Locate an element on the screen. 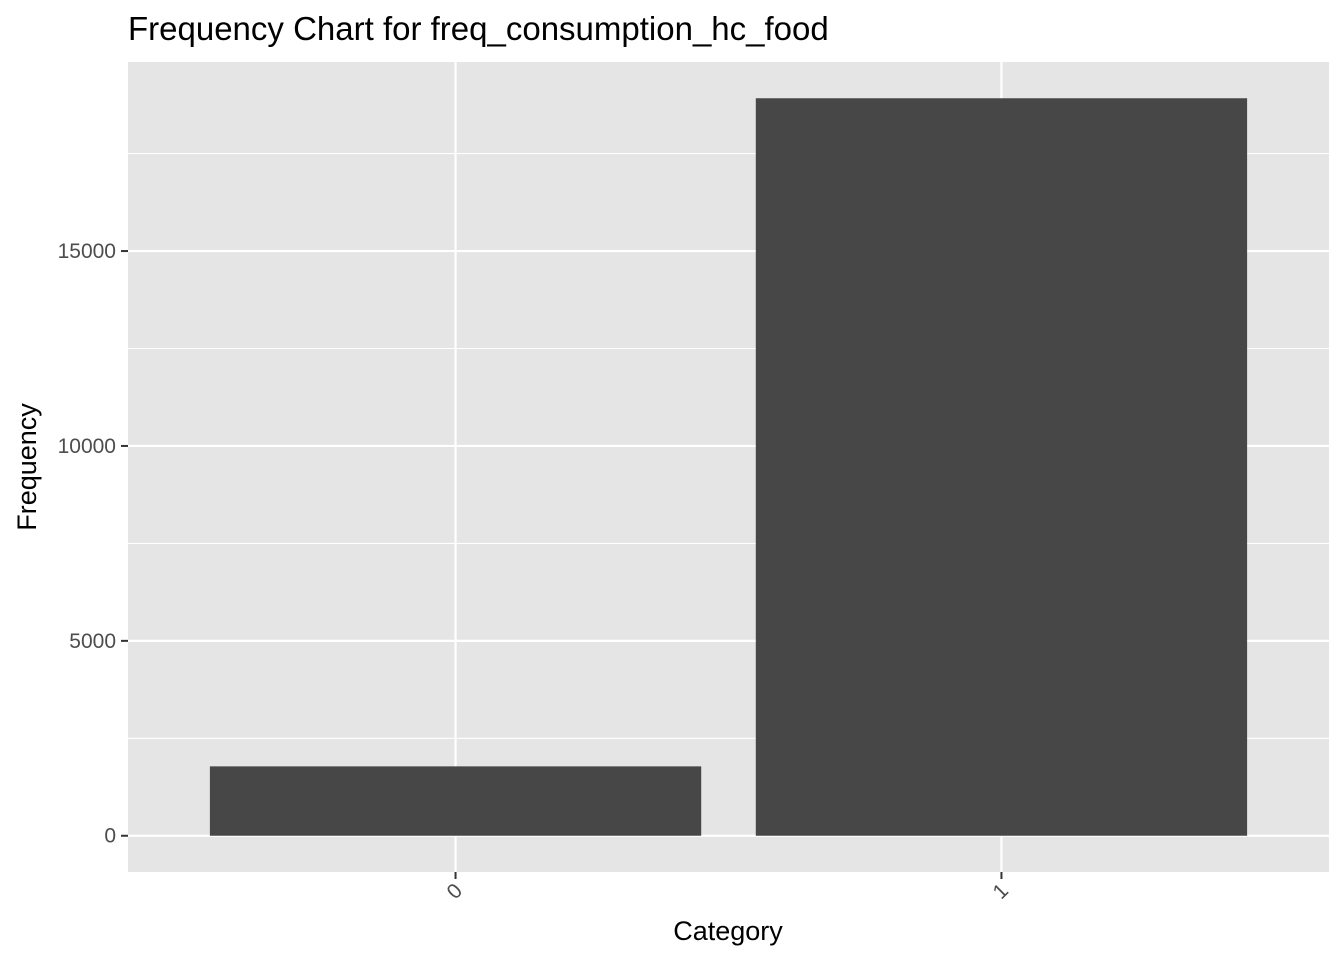  y-axis-title: Frequency is located at coordinates (27, 467).